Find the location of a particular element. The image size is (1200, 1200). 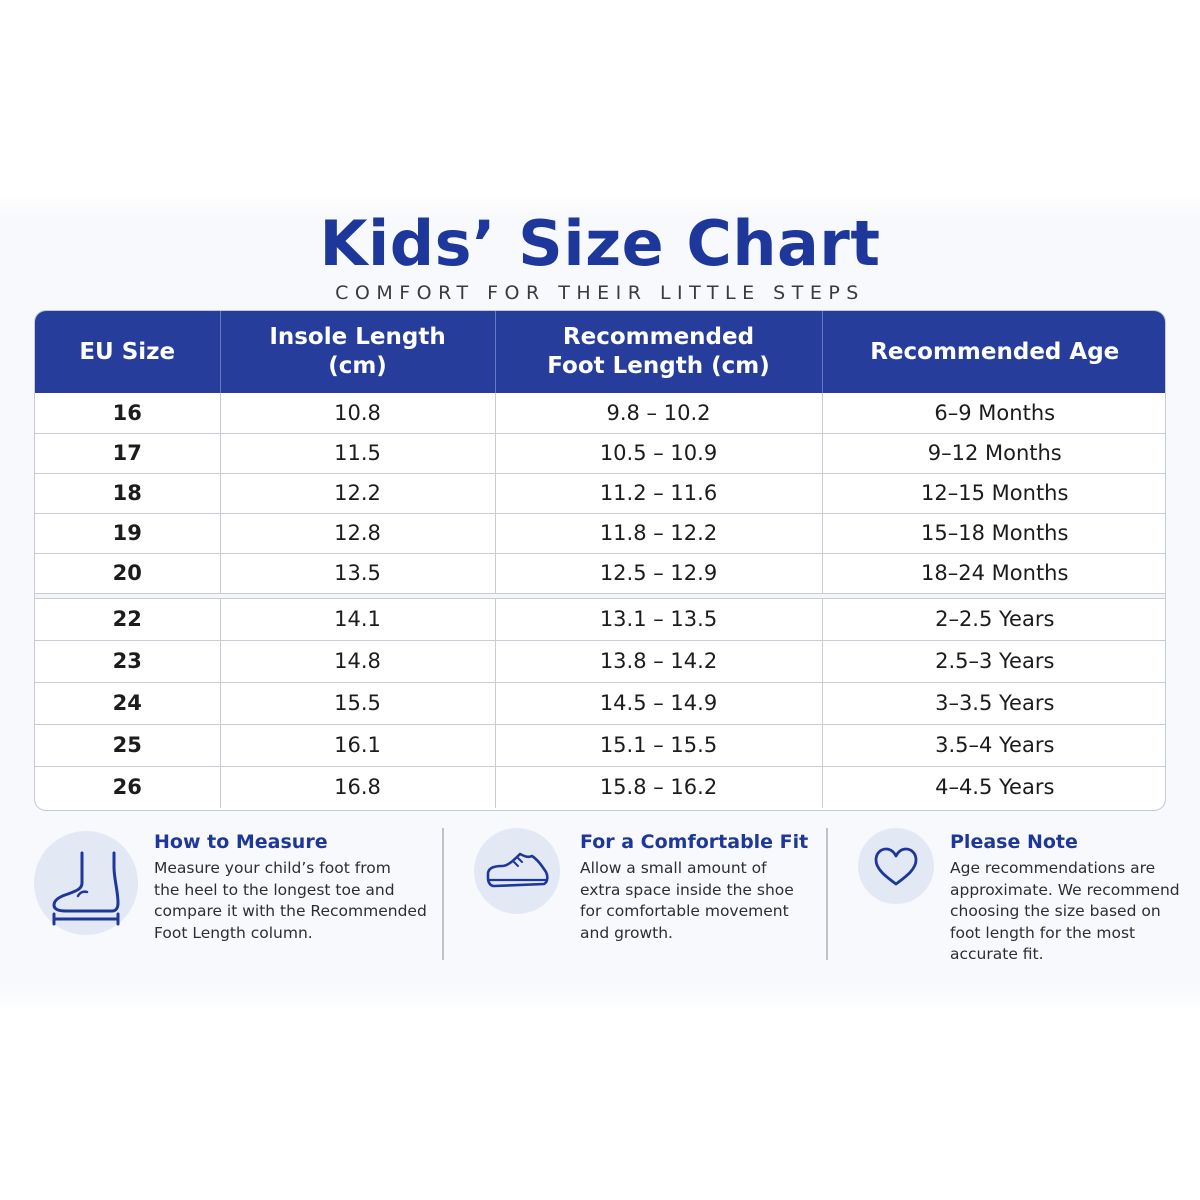

insole-length-cell: 12.8 is located at coordinates (358, 533).